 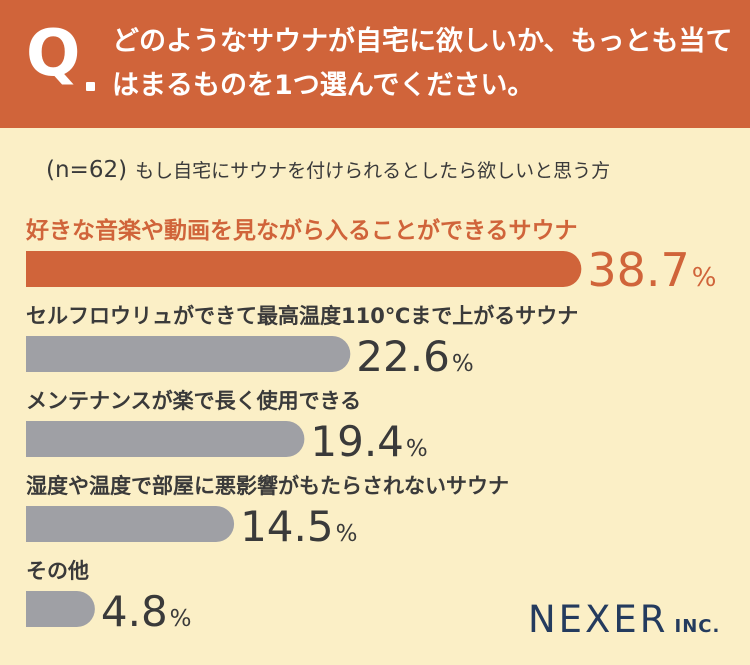 I want to click on value-label: 22.6, so click(x=403, y=356).